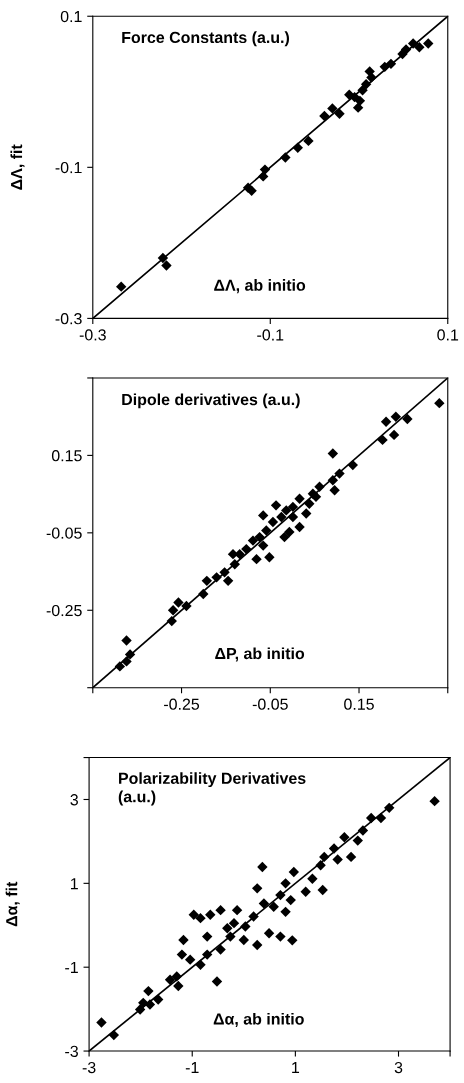 The image size is (464, 1083). I want to click on y-tick-label: -0.05, so click(64, 533).